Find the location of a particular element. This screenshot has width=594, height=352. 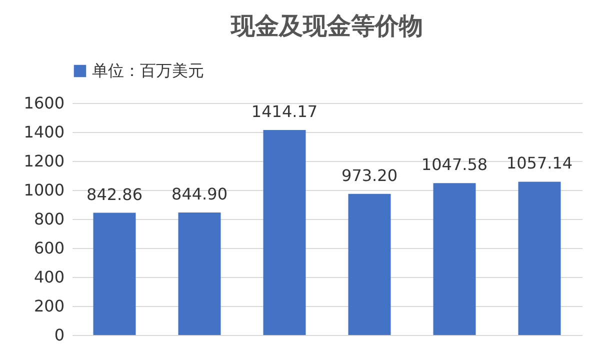

y-tick-label: 1400 is located at coordinates (44, 132).